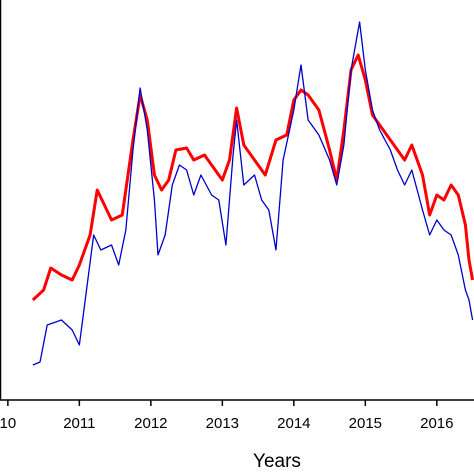  Describe the element at coordinates (365, 423) in the screenshot. I see `x-tick-label: 2015` at that location.